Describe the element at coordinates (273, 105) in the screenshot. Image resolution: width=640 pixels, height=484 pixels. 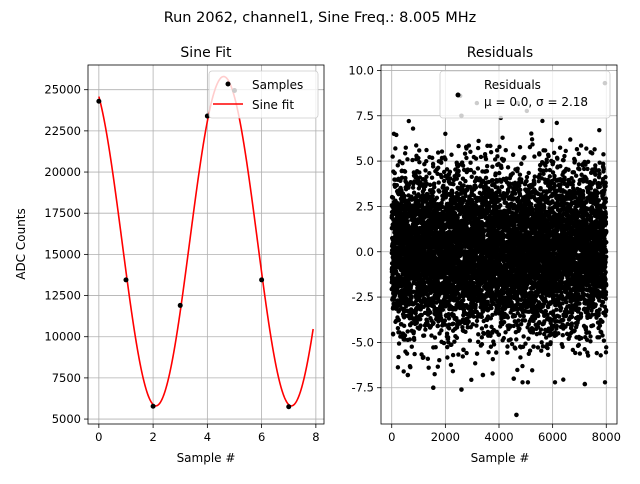
I see `legend-label-sine-fit: Sine fit` at that location.